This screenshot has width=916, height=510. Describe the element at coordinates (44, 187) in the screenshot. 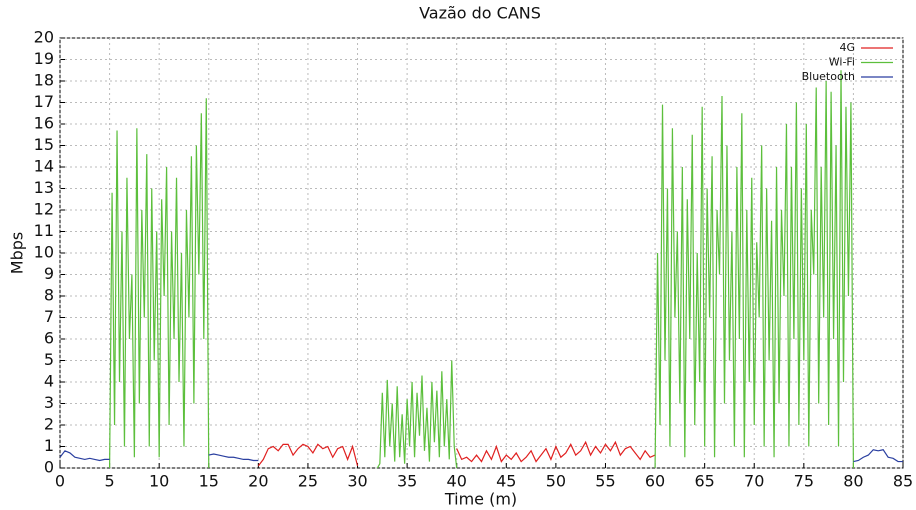

I see `y-tick-label: 13` at that location.